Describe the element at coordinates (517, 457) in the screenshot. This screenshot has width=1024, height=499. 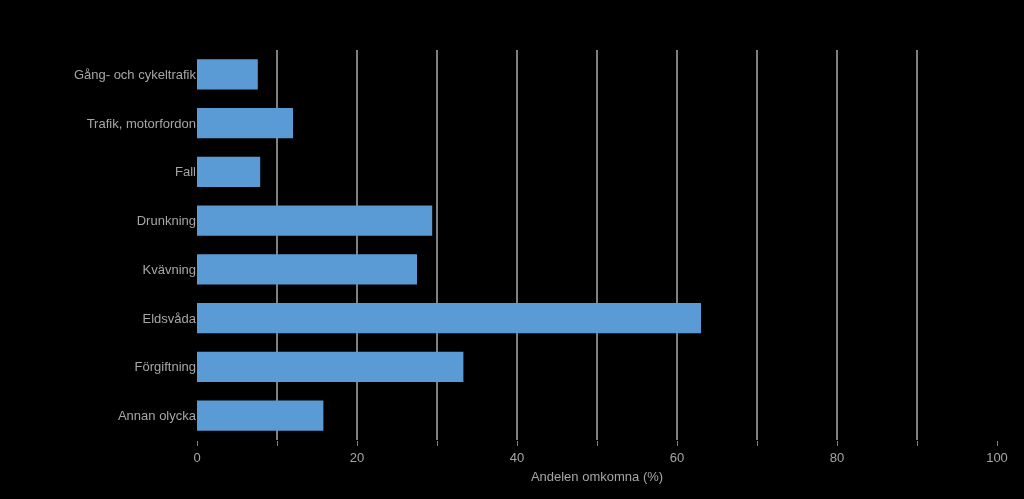
I see `x-tick-label: 40` at that location.